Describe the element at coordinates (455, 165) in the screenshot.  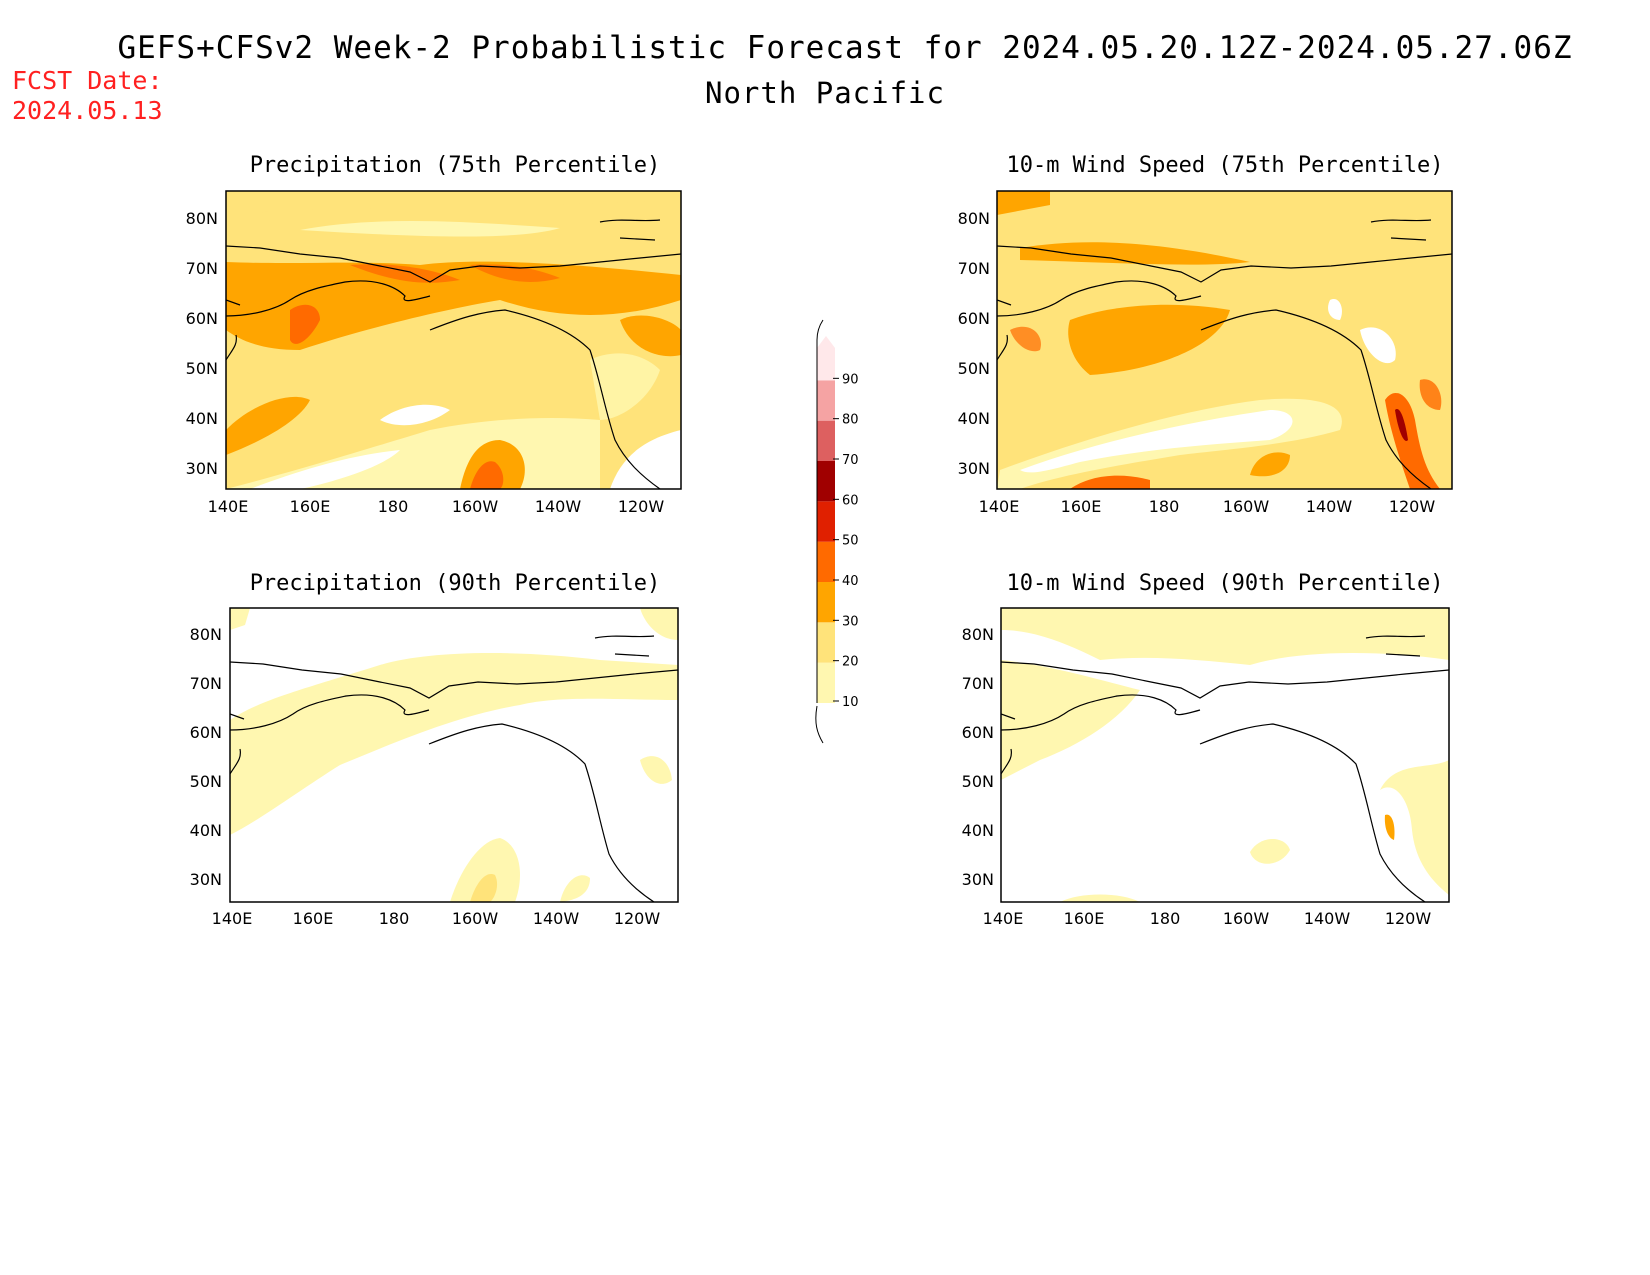
I see `panel-title-precip-75: Precipitation (75th Percentile)` at that location.